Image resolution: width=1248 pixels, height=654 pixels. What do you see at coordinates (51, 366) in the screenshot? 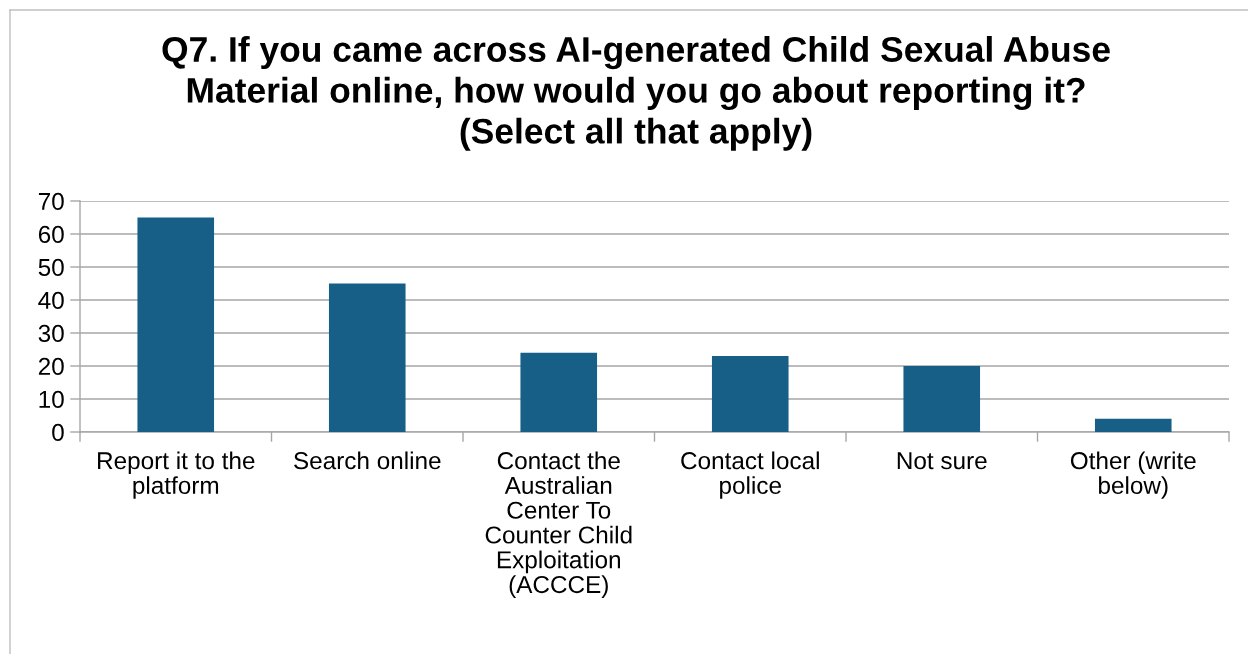
I see `y-tick-label: 20` at bounding box center [51, 366].